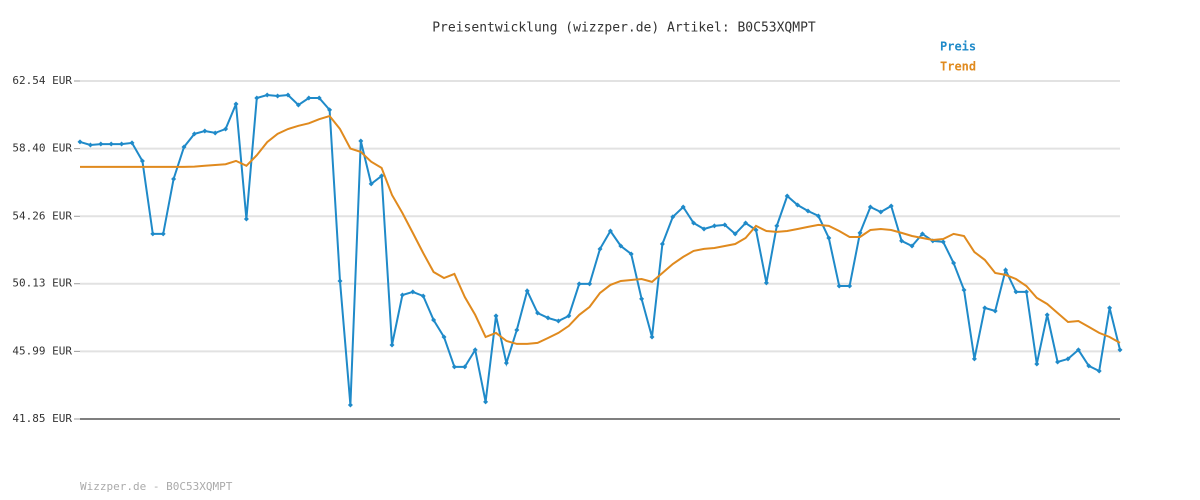  What do you see at coordinates (958, 47) in the screenshot?
I see `legend-entry: Preis` at bounding box center [958, 47].